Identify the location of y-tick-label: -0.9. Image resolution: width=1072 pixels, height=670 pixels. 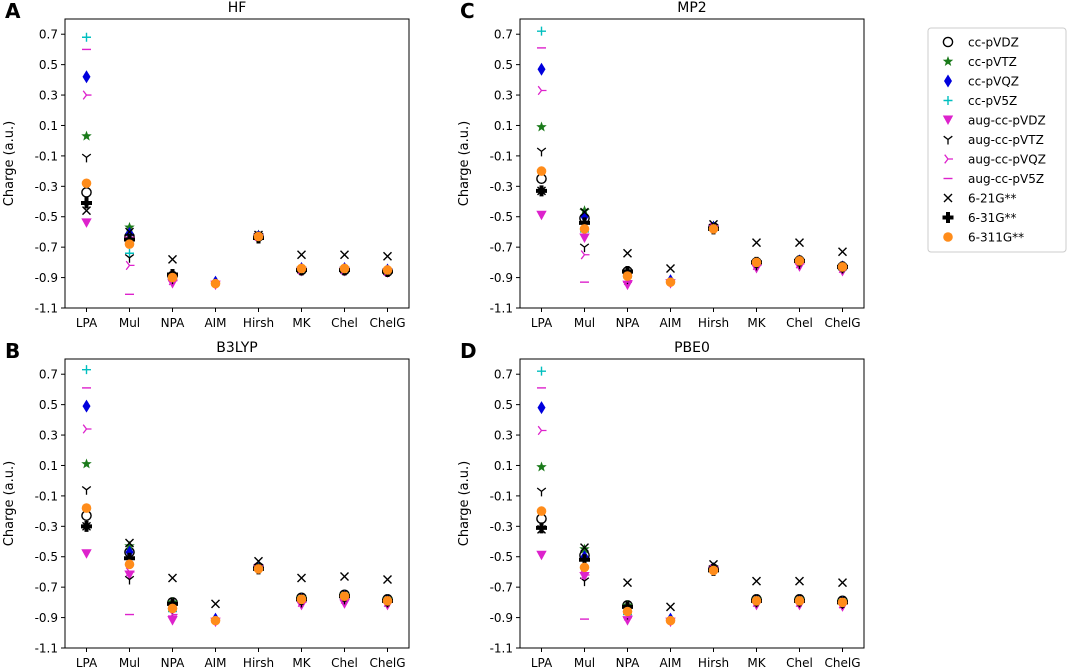
(46, 278).